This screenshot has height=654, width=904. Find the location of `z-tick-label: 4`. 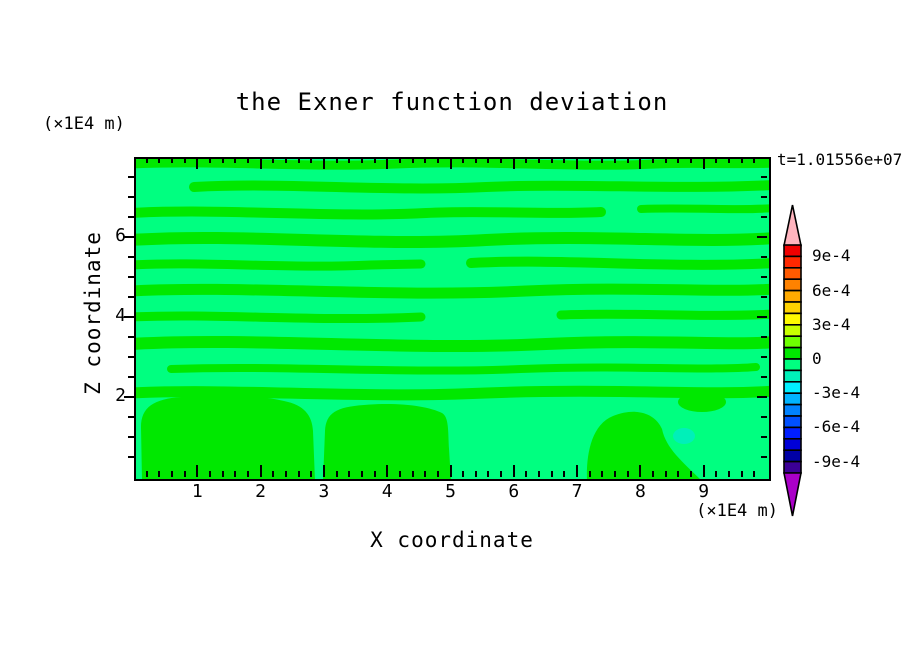

z-tick-label: 4 is located at coordinates (120, 315).